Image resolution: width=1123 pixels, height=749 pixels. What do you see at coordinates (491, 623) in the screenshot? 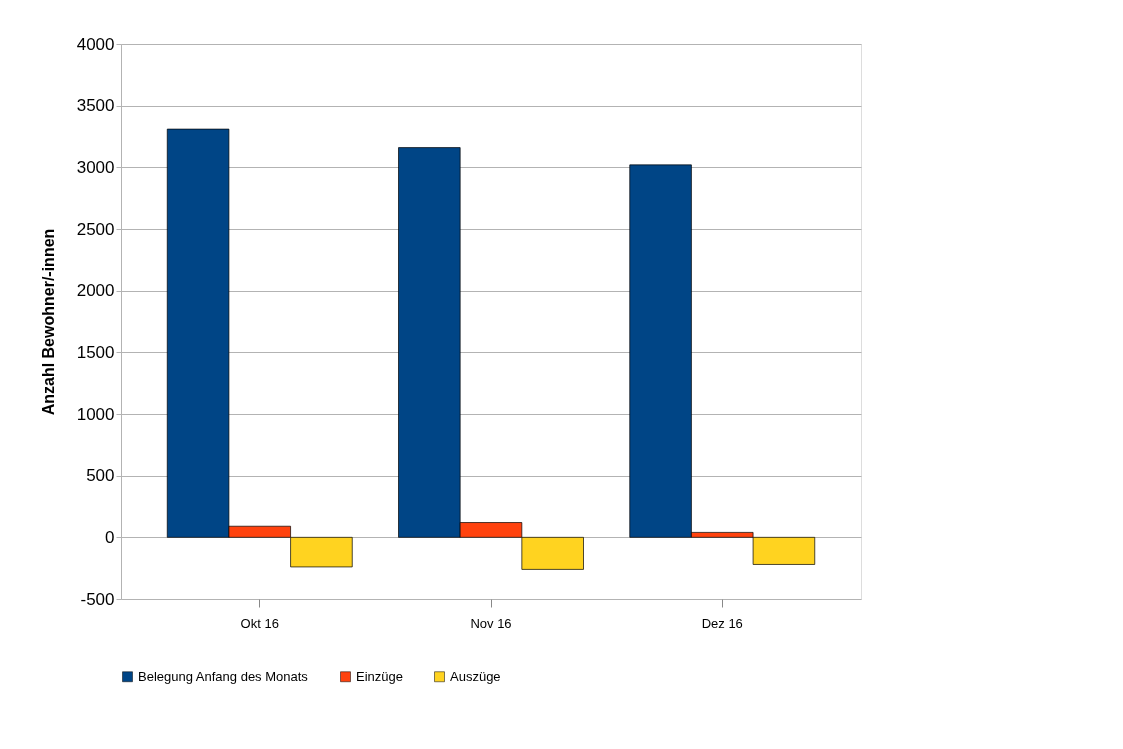
I see `x-tick-label: Nov 16` at bounding box center [491, 623].